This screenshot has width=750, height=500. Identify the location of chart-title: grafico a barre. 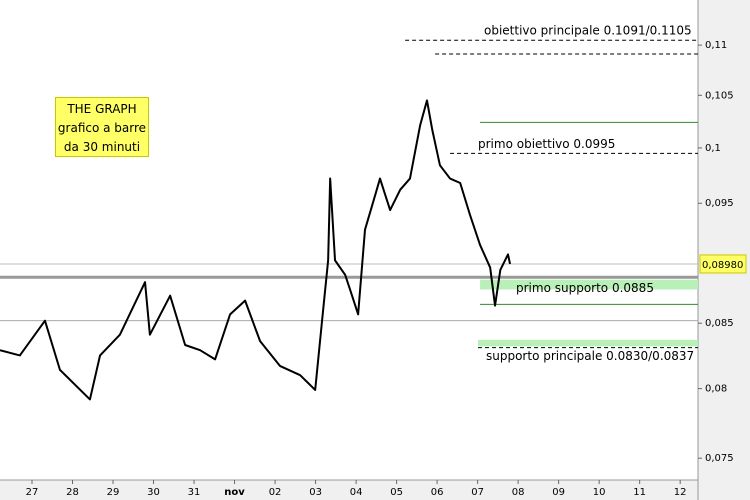
(102, 128).